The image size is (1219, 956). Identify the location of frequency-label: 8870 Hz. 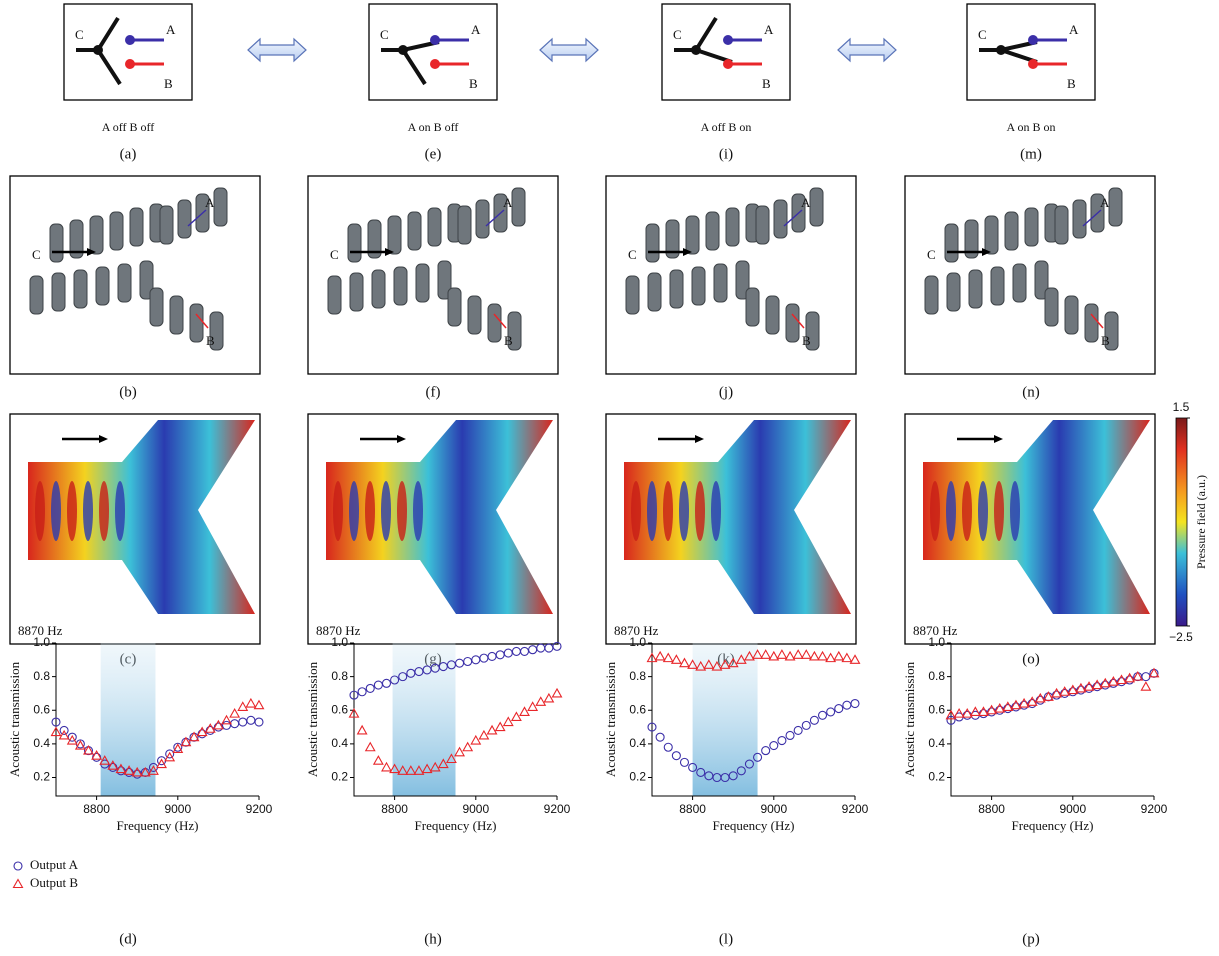
(338, 630).